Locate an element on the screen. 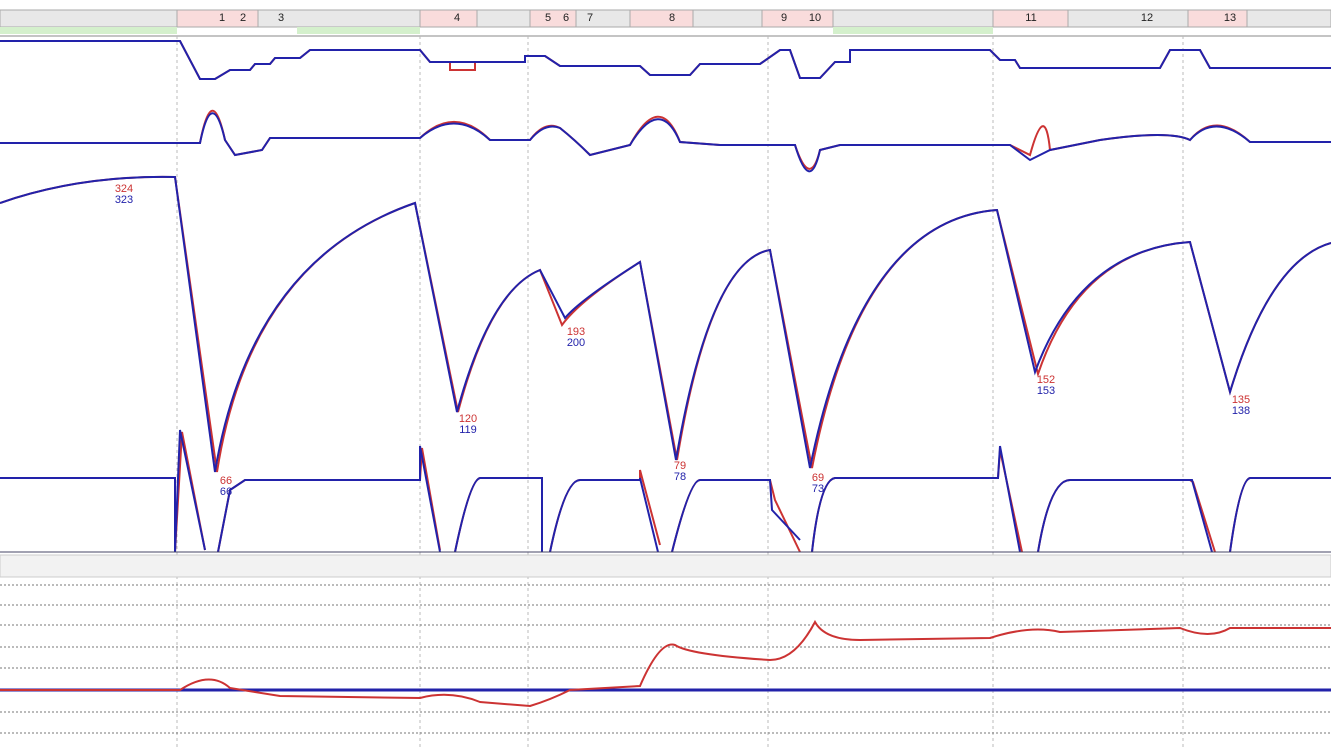  min-speed-red: 152 is located at coordinates (1046, 380).